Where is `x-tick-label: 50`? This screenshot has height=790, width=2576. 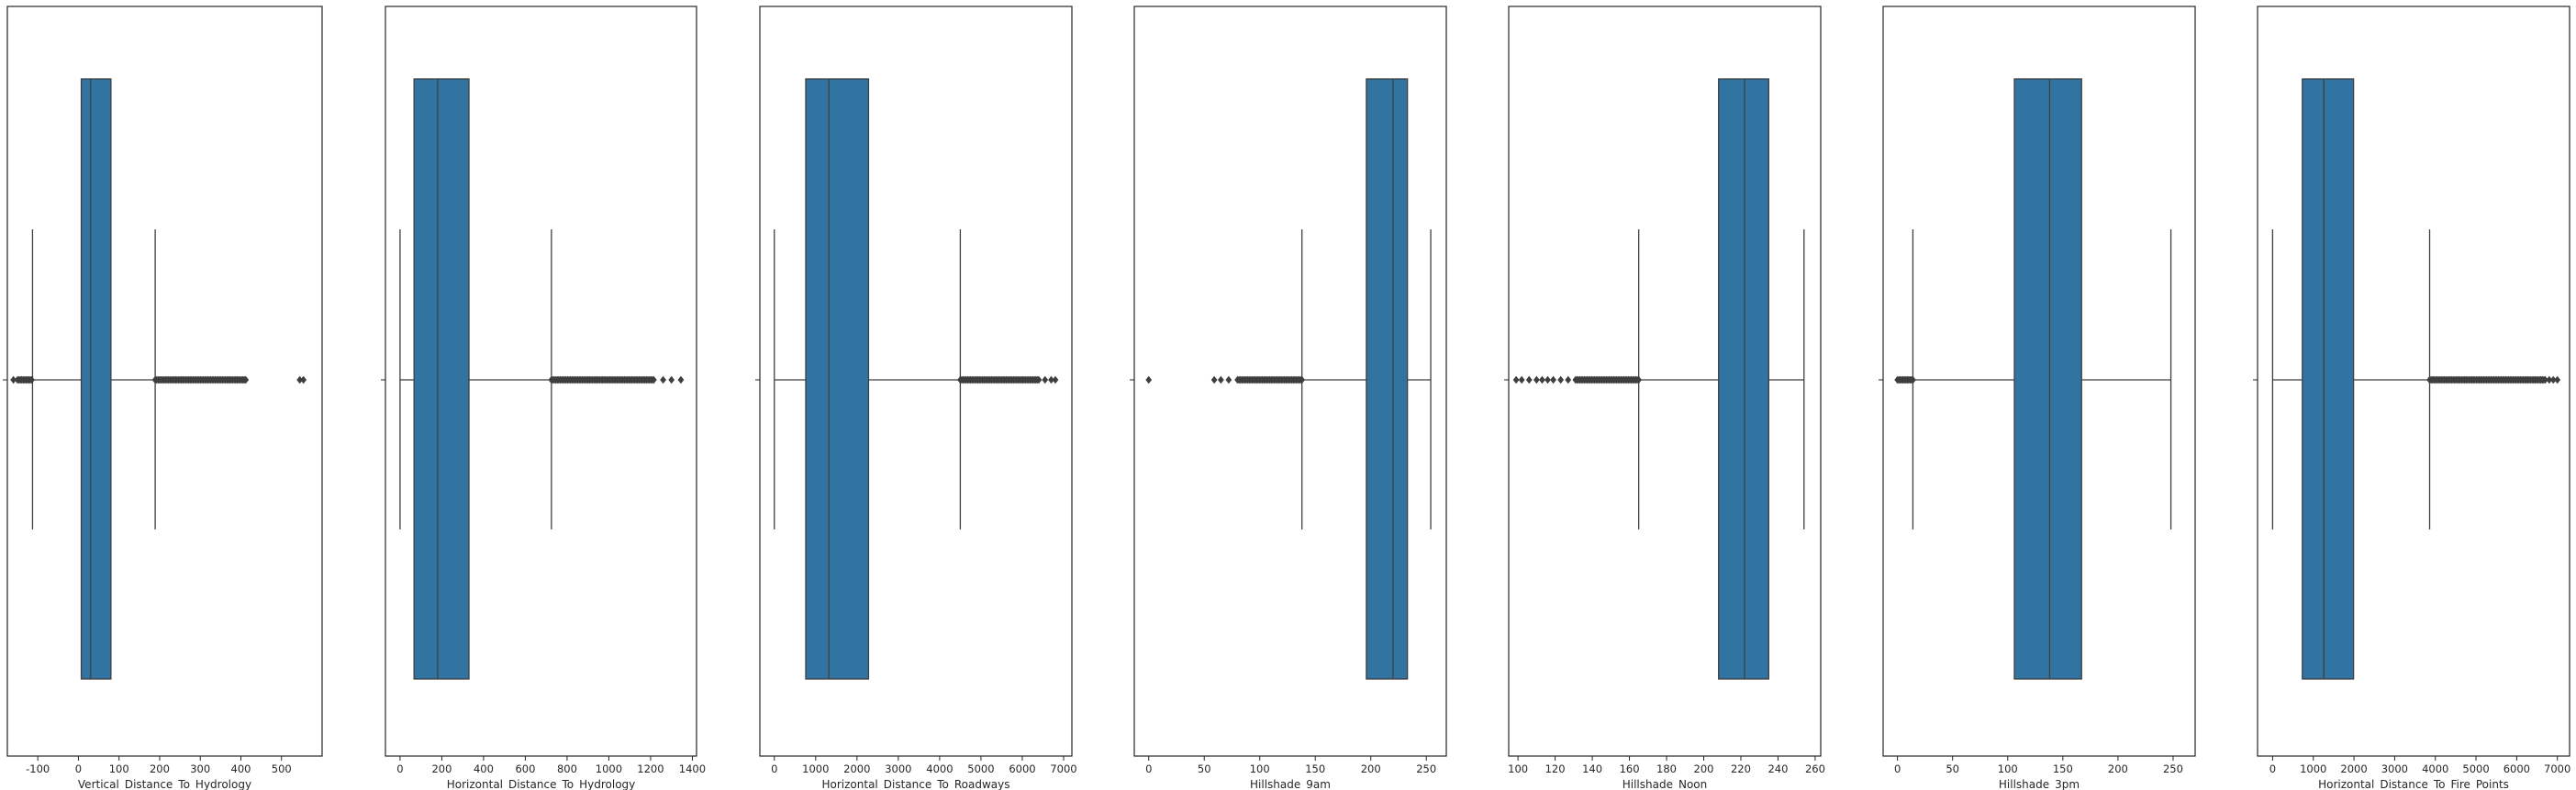 x-tick-label: 50 is located at coordinates (1204, 768).